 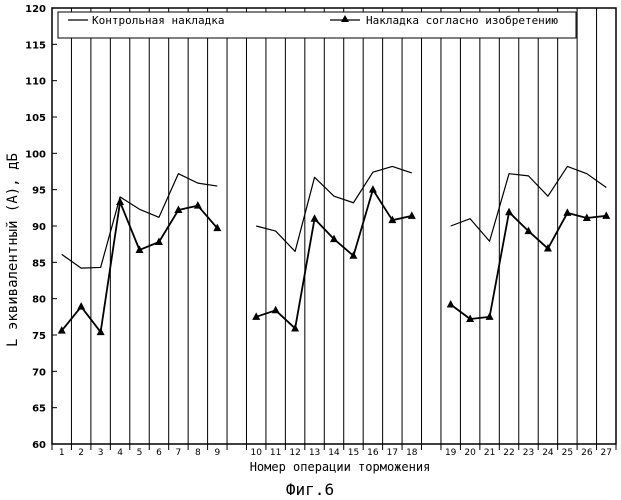 I want to click on legend-label-control: Контрольная накладка, so click(x=158, y=20).